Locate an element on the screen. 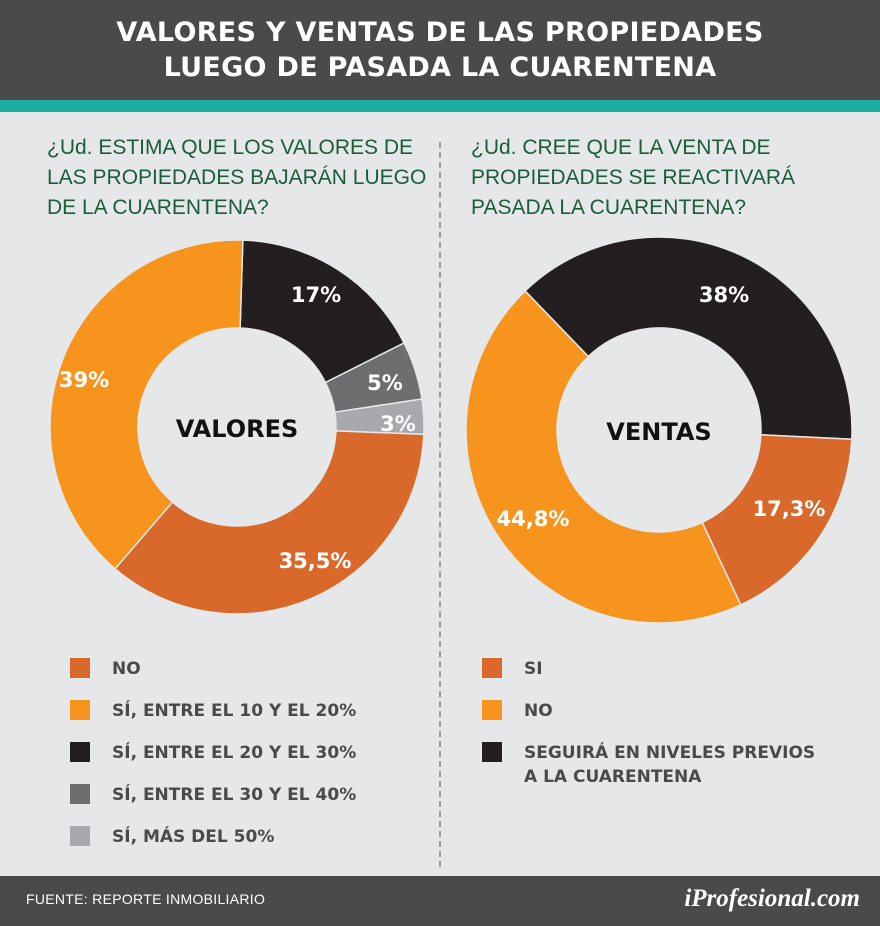  donut-center-label: VALORES is located at coordinates (237, 429).